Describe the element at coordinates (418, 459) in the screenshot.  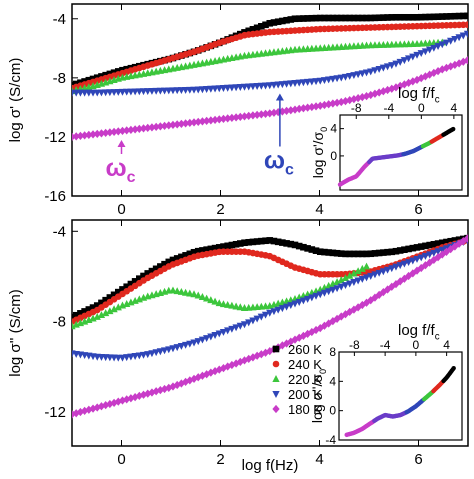
I see `x-tick-label: 6` at that location.